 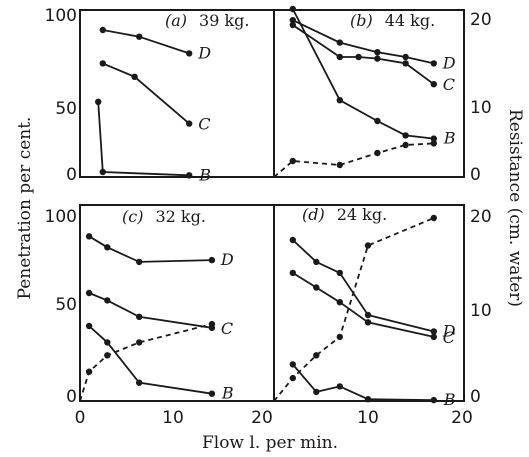 What do you see at coordinates (61, 16) in the screenshot?
I see `tick-label-left-100-top: 100` at bounding box center [61, 16].